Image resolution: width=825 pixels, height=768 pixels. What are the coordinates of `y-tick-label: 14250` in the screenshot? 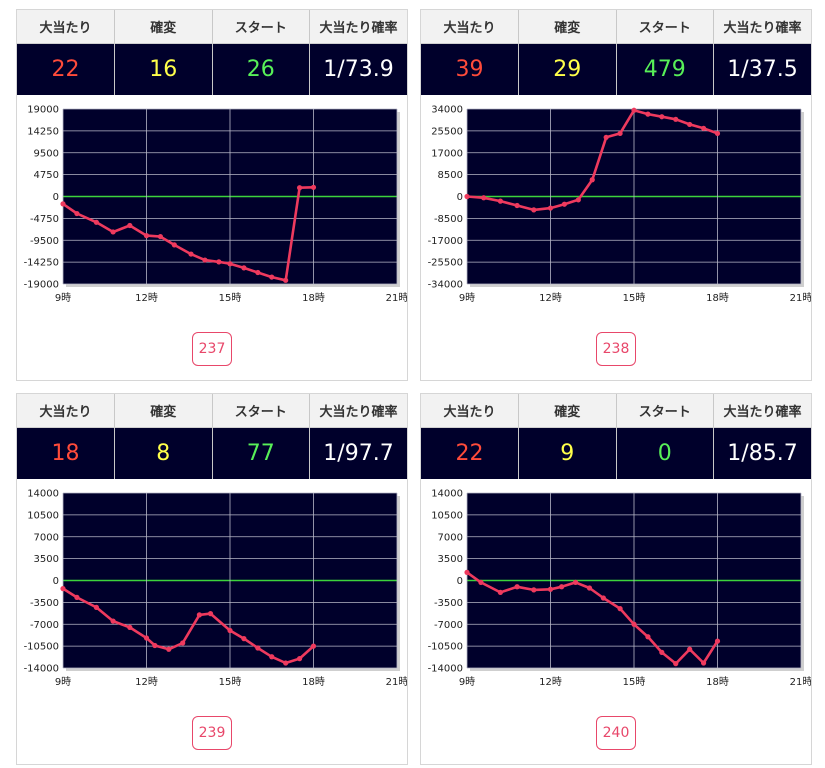 It's located at (43, 131).